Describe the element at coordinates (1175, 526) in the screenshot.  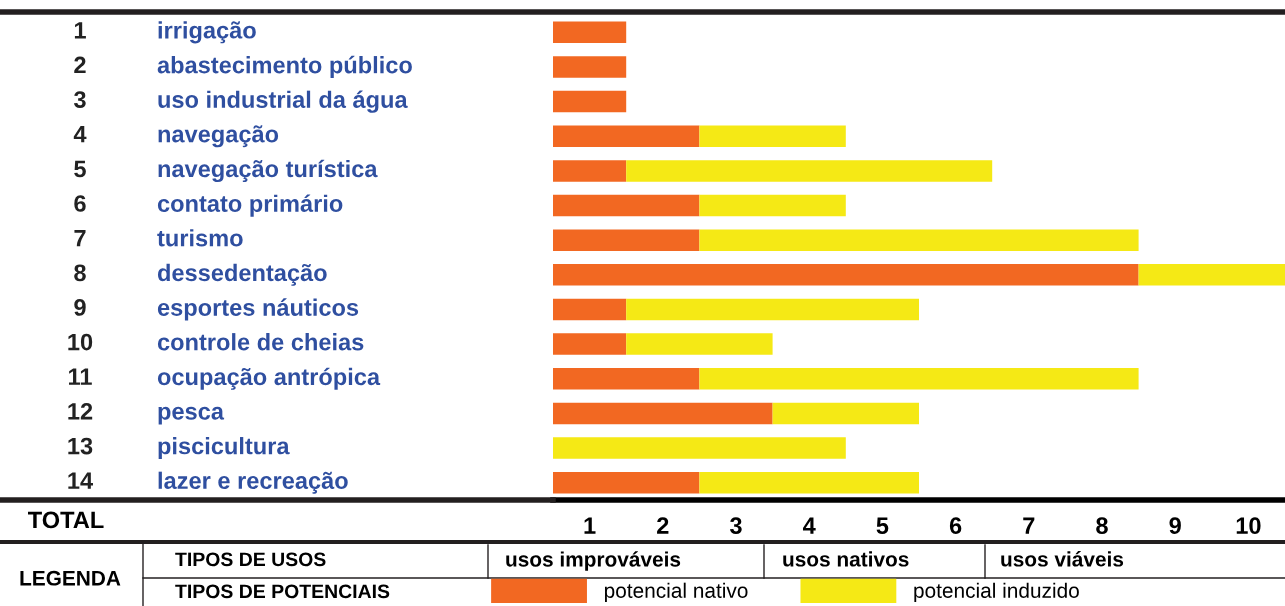
I see `x-tick-label: 9` at that location.